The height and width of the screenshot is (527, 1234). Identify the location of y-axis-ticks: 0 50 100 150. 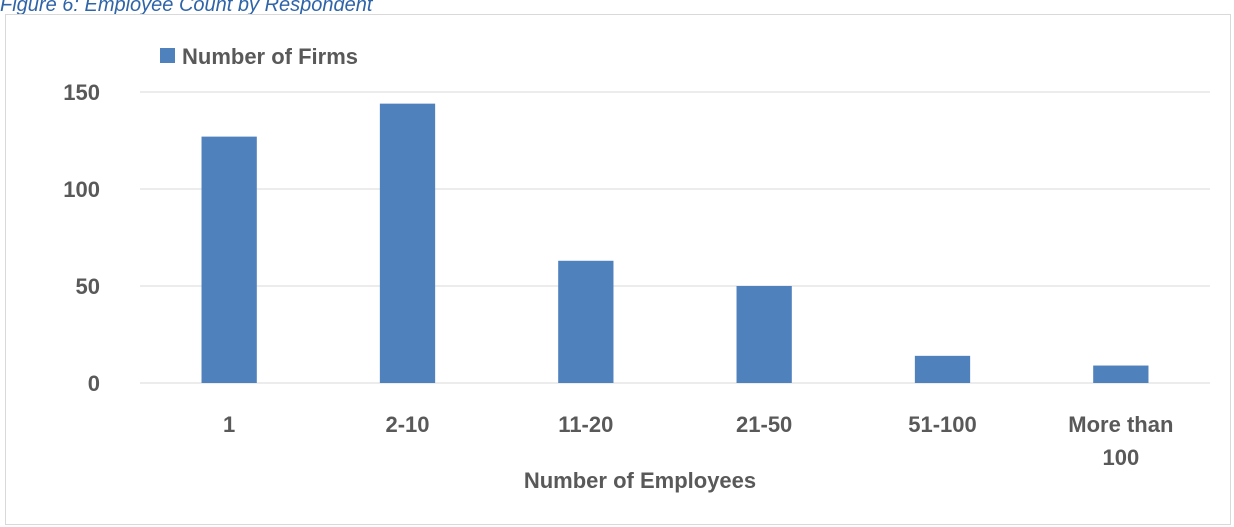
(81, 238).